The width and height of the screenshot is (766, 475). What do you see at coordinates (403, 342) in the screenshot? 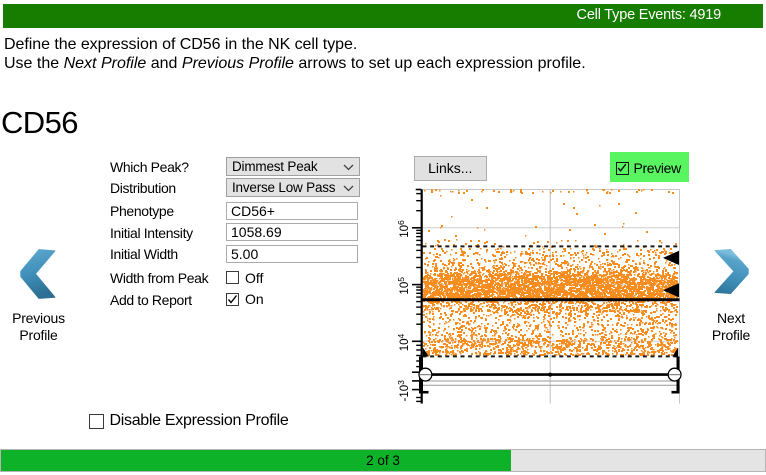
I see `svg-text: 104` at bounding box center [403, 342].